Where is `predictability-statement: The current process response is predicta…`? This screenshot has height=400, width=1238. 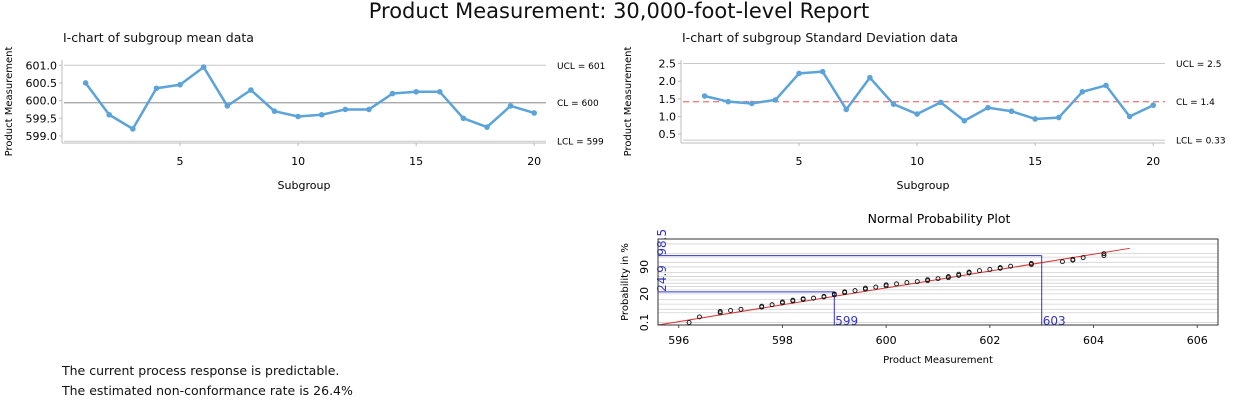
predictability-statement: The current process response is predicta… is located at coordinates (201, 370).